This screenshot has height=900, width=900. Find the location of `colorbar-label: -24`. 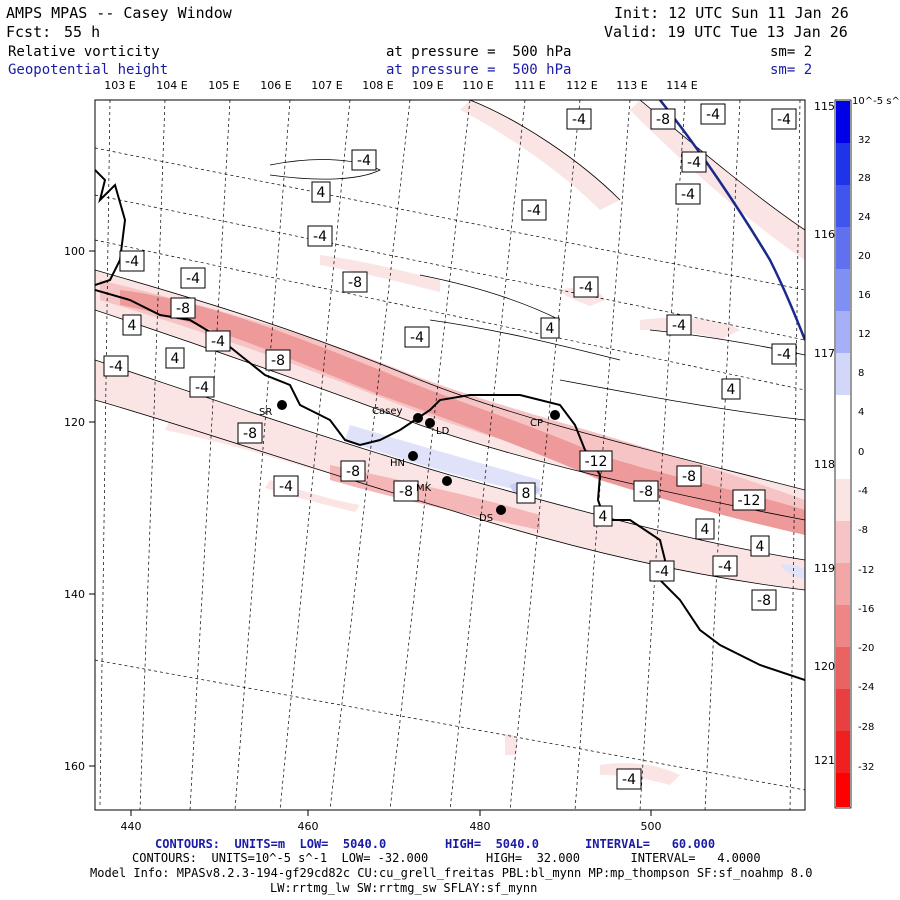

colorbar-label: -24 is located at coordinates (866, 687).